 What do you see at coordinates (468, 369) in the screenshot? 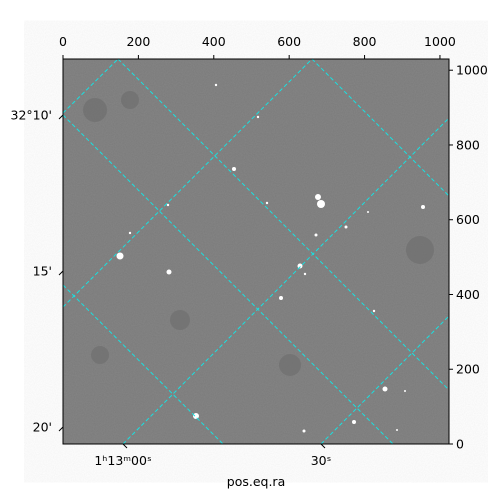
I see `y2-tick-label: 200` at bounding box center [468, 369].